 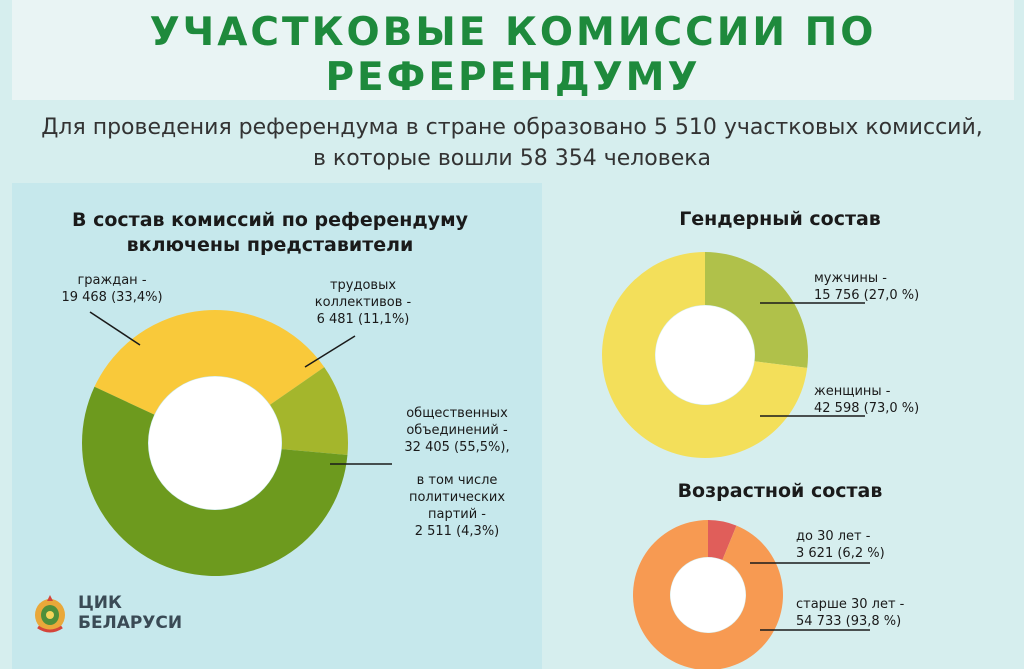 I want to click on page-title: УЧАСТКОВЫЕ КОМИССИИ ПО РЕФЕРЕНДУМУ, so click(x=513, y=55).